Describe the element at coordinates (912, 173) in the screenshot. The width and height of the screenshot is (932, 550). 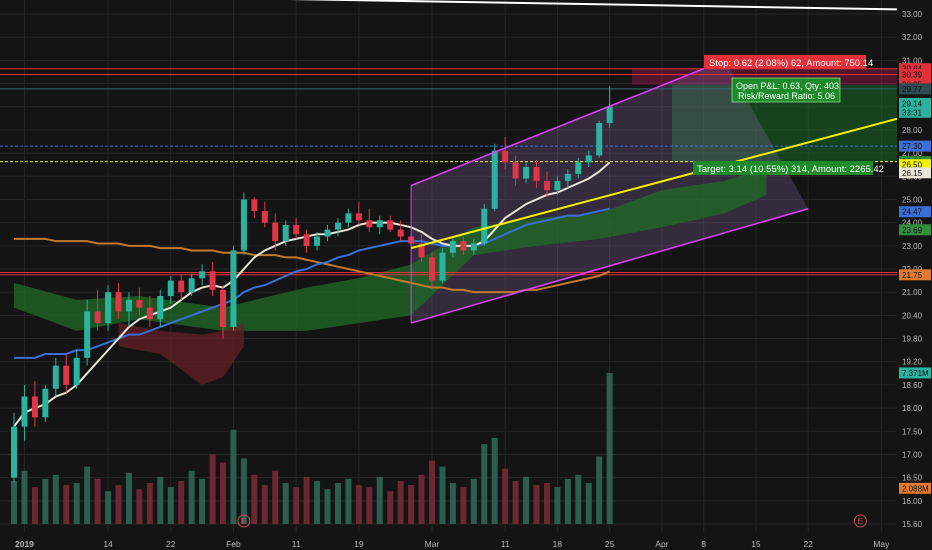
I see `price-badge-label: 26.15` at that location.